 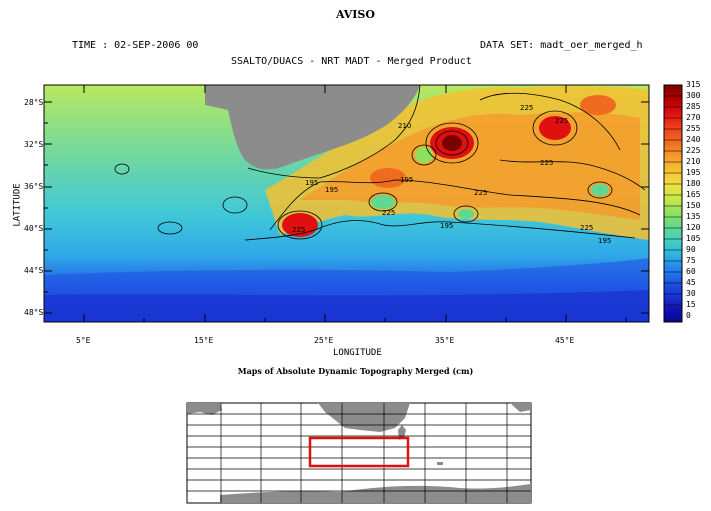 I want to click on lon-tick: 15°E, so click(x=204, y=340).